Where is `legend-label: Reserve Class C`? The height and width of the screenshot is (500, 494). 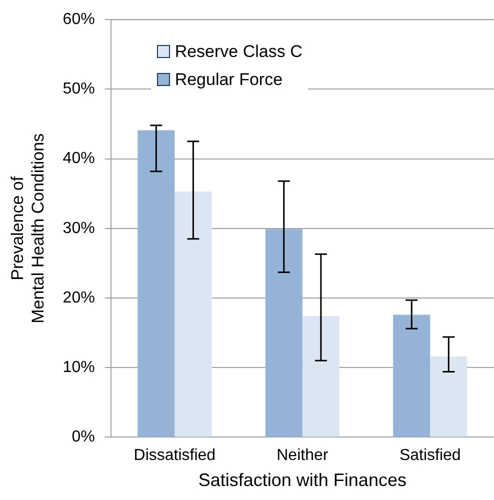
legend-label: Reserve Class C is located at coordinates (238, 52).